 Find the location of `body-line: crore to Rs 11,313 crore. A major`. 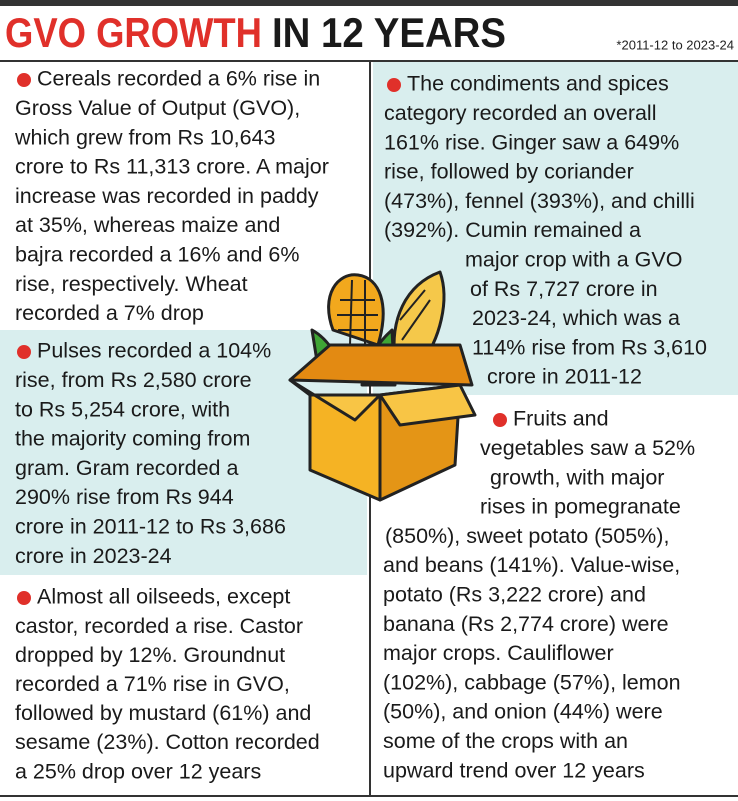

body-line: crore to Rs 11,313 crore. A major is located at coordinates (172, 167).